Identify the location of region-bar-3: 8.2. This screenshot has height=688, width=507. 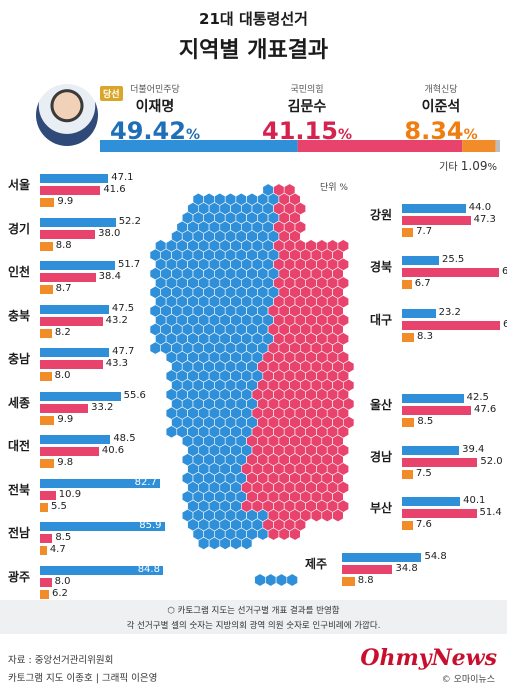
(55, 332).